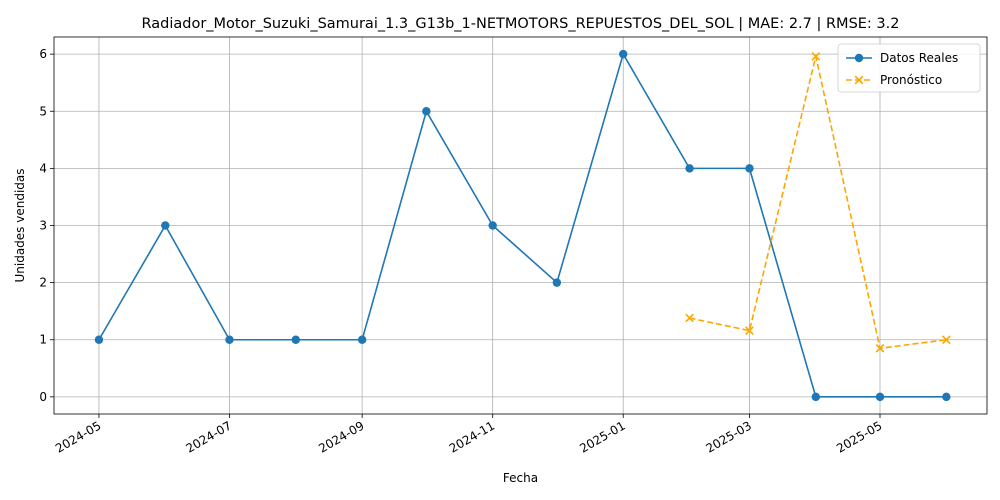  I want to click on y-tick-label: 2, so click(43, 283).